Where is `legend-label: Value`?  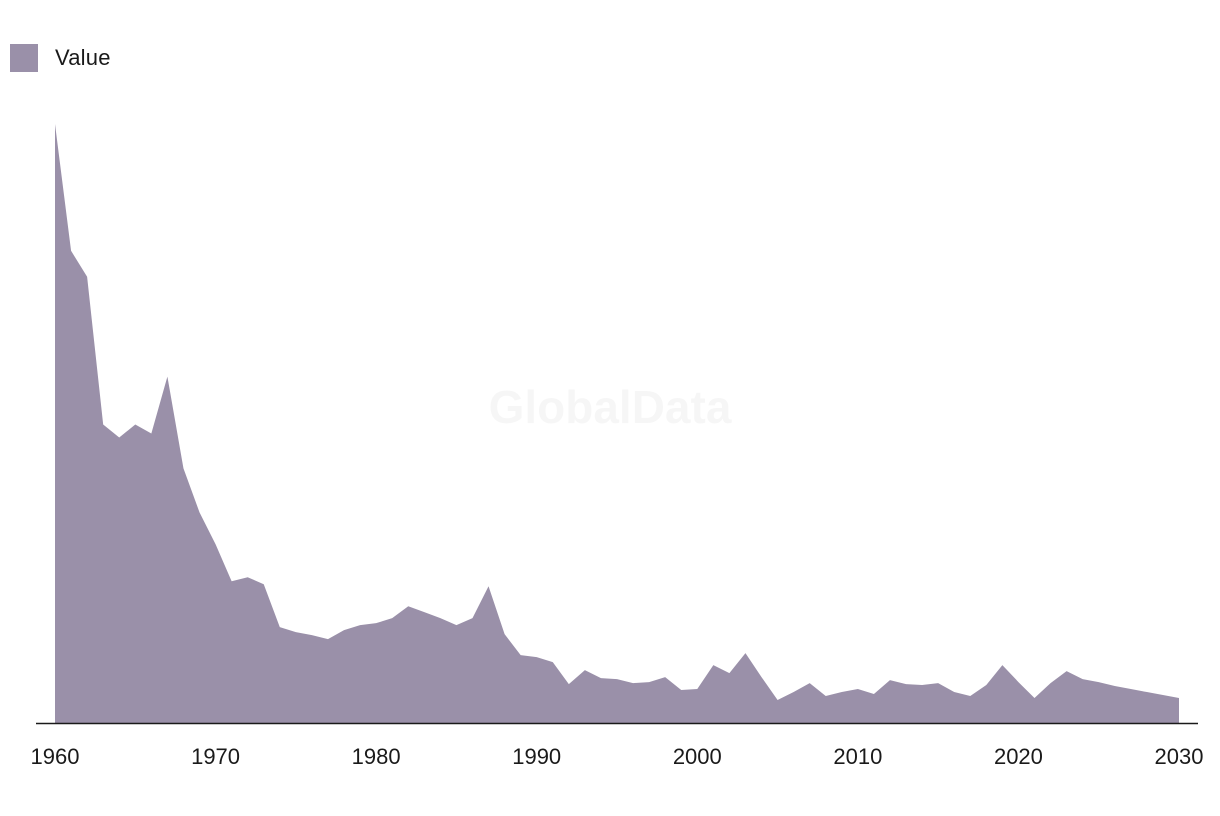
legend-label: Value is located at coordinates (83, 57).